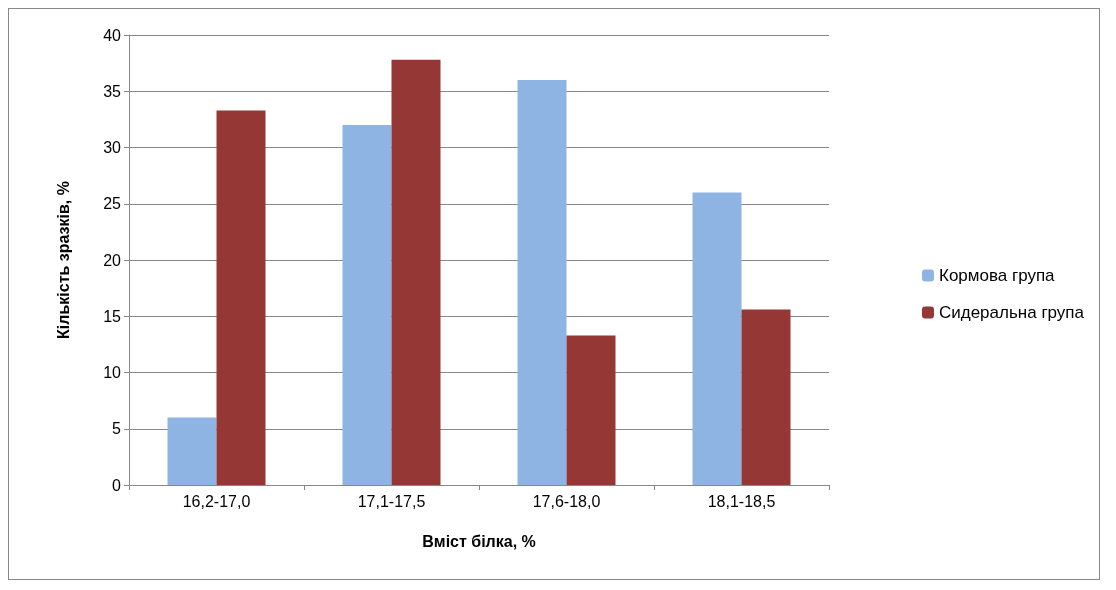  What do you see at coordinates (117, 429) in the screenshot?
I see `y-tick-label: 5` at bounding box center [117, 429].